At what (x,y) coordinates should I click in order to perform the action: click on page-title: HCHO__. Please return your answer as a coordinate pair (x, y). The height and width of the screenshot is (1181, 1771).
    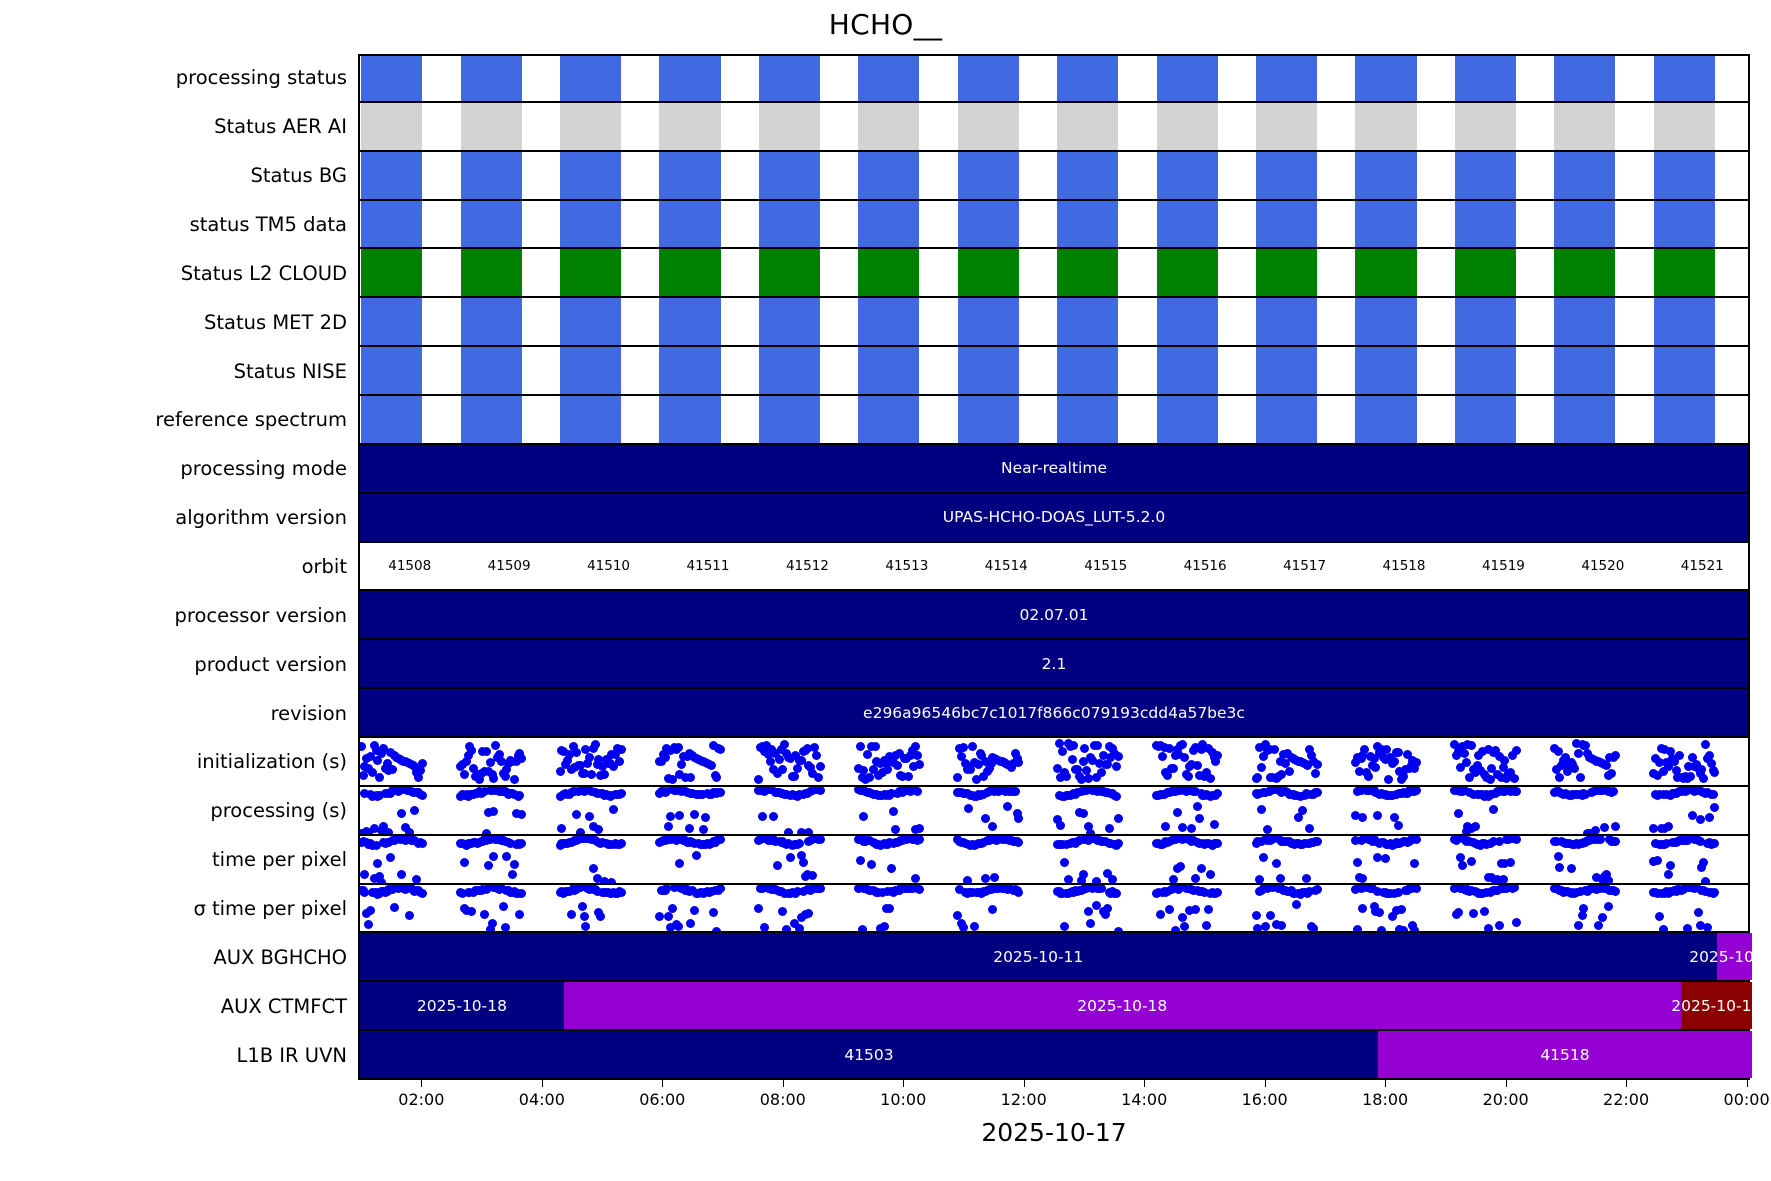
    Looking at the image, I should click on (885, 24).